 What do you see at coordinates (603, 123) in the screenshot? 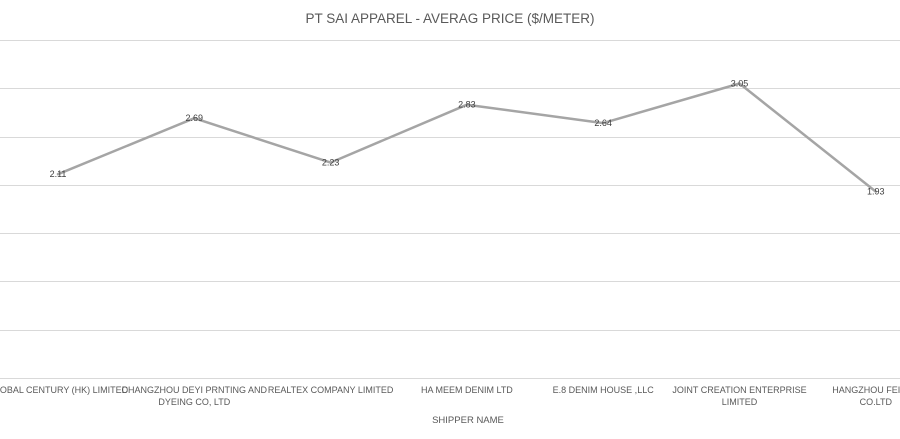
I see `data-label: 2.64` at bounding box center [603, 123].